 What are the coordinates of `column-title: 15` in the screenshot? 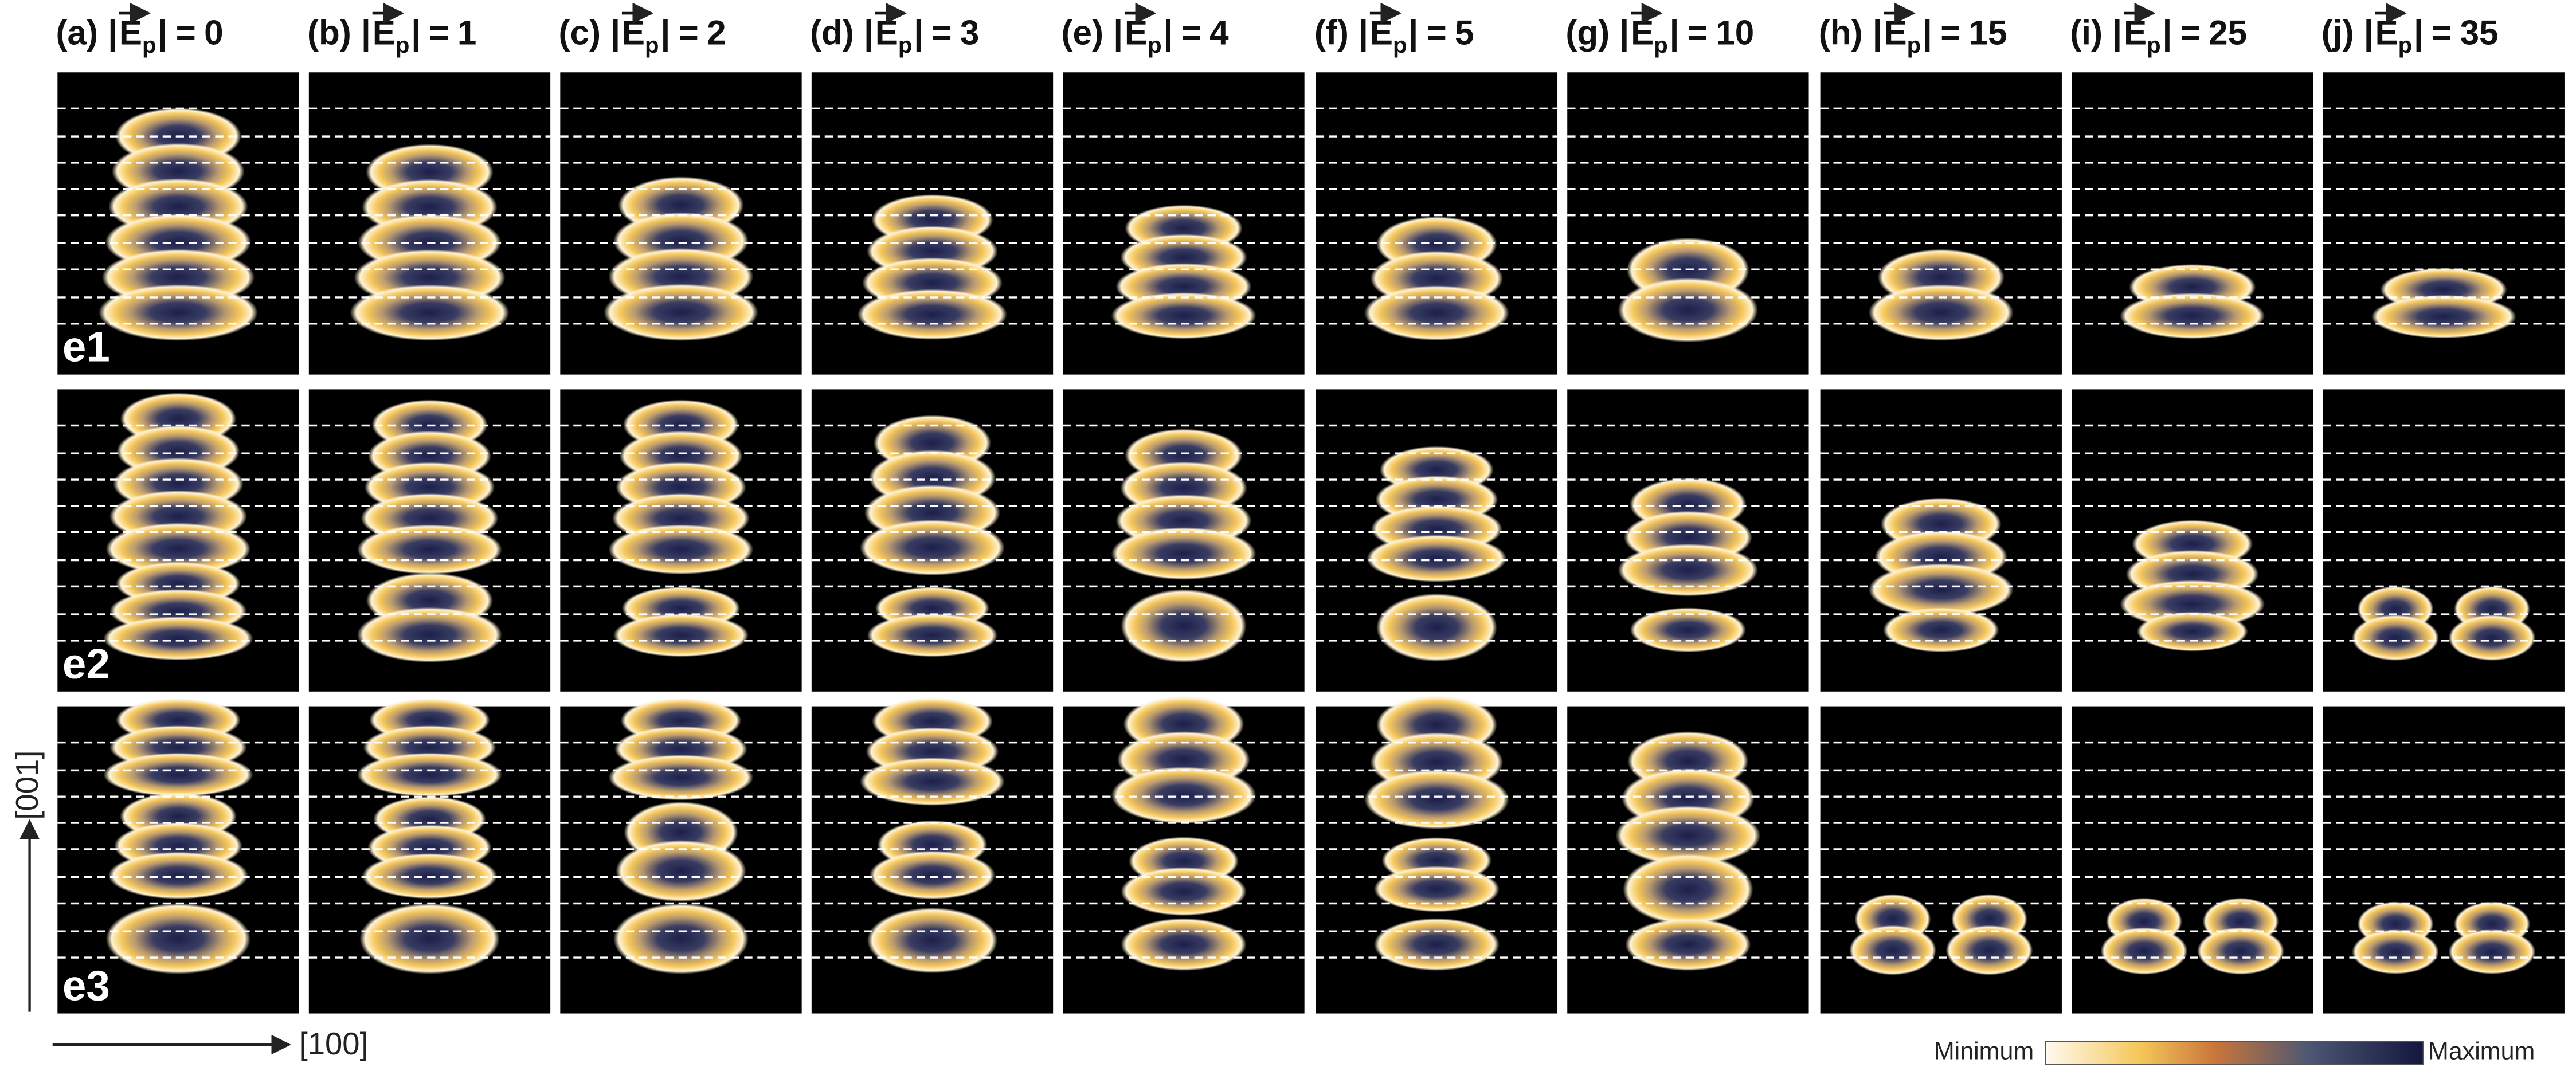 It's located at (1988, 33).